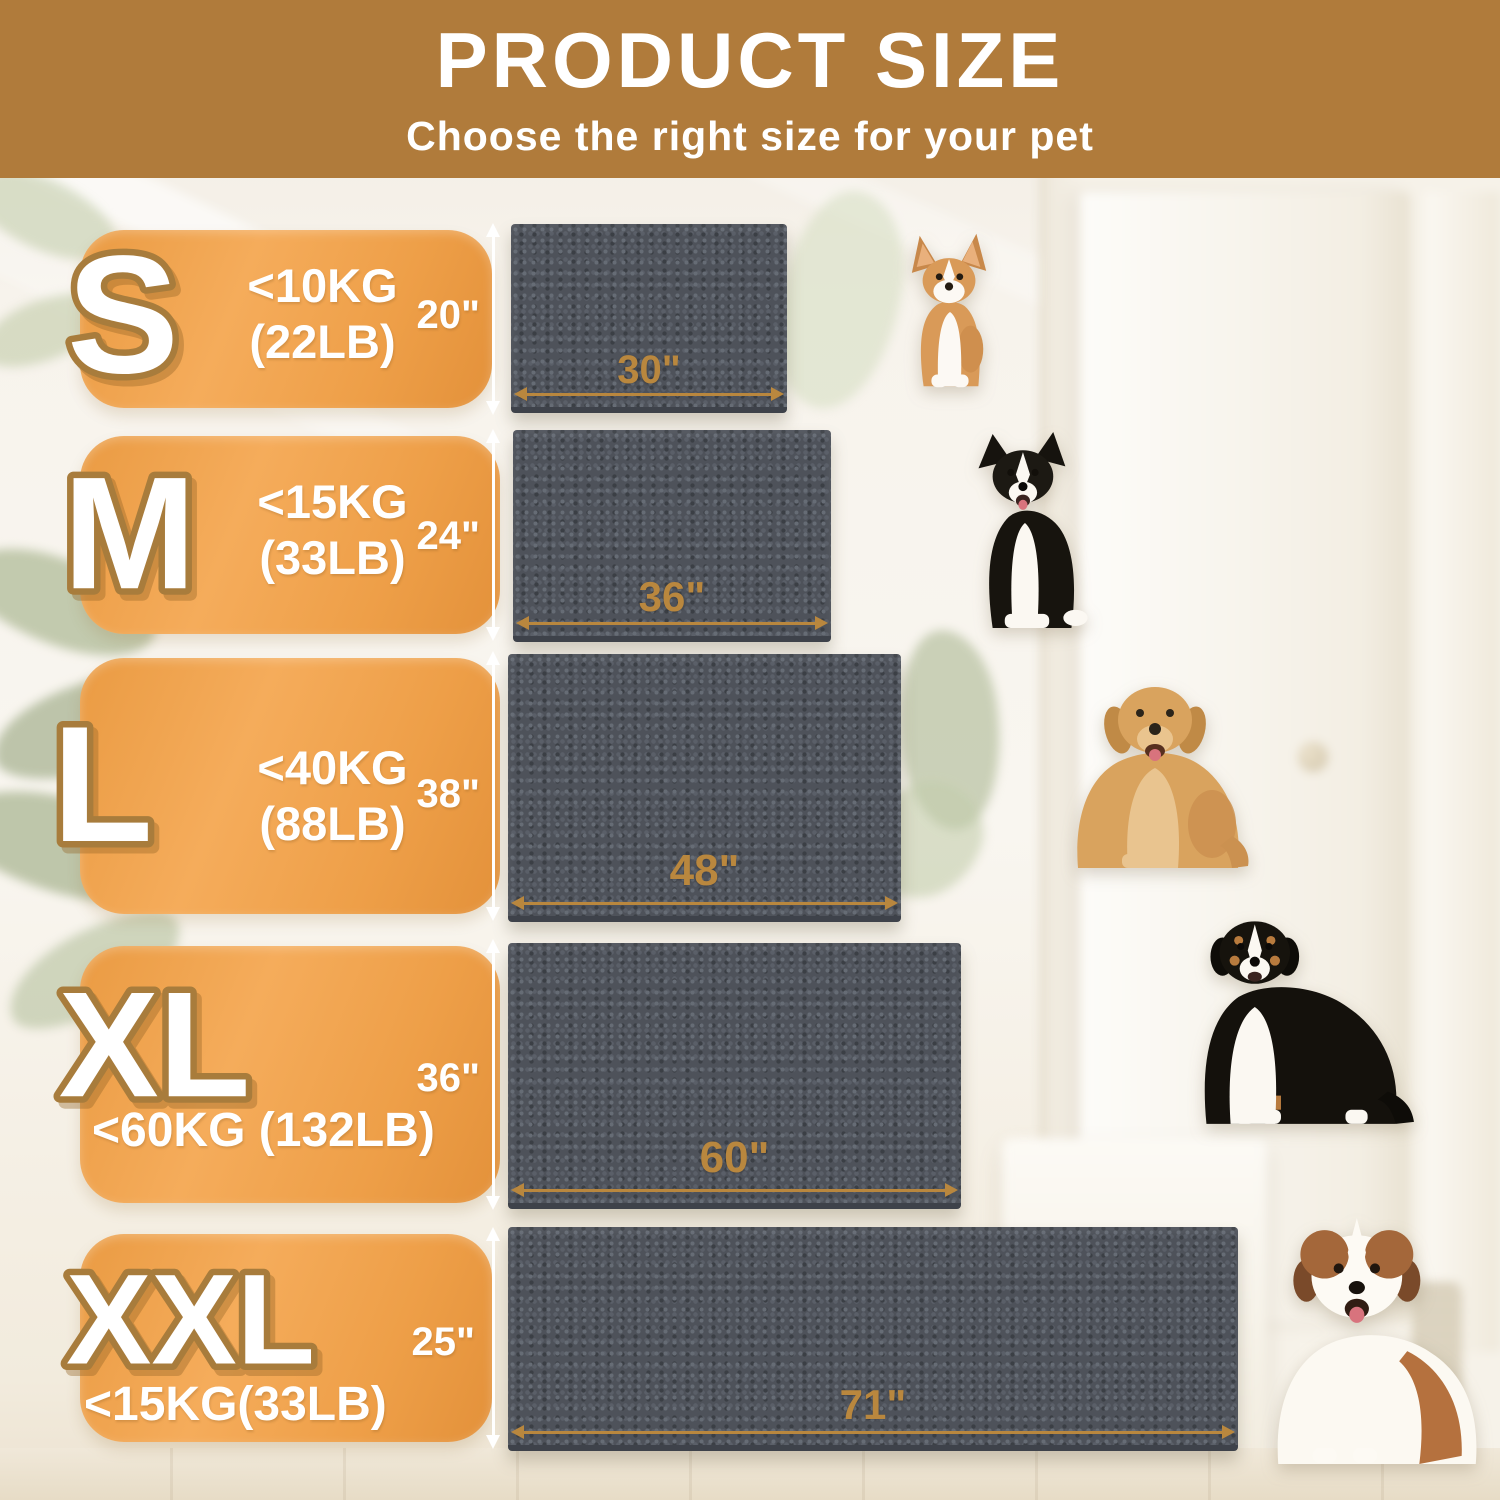 The height and width of the screenshot is (1500, 1500). What do you see at coordinates (443, 1342) in the screenshot?
I see `height-label: 25"` at bounding box center [443, 1342].